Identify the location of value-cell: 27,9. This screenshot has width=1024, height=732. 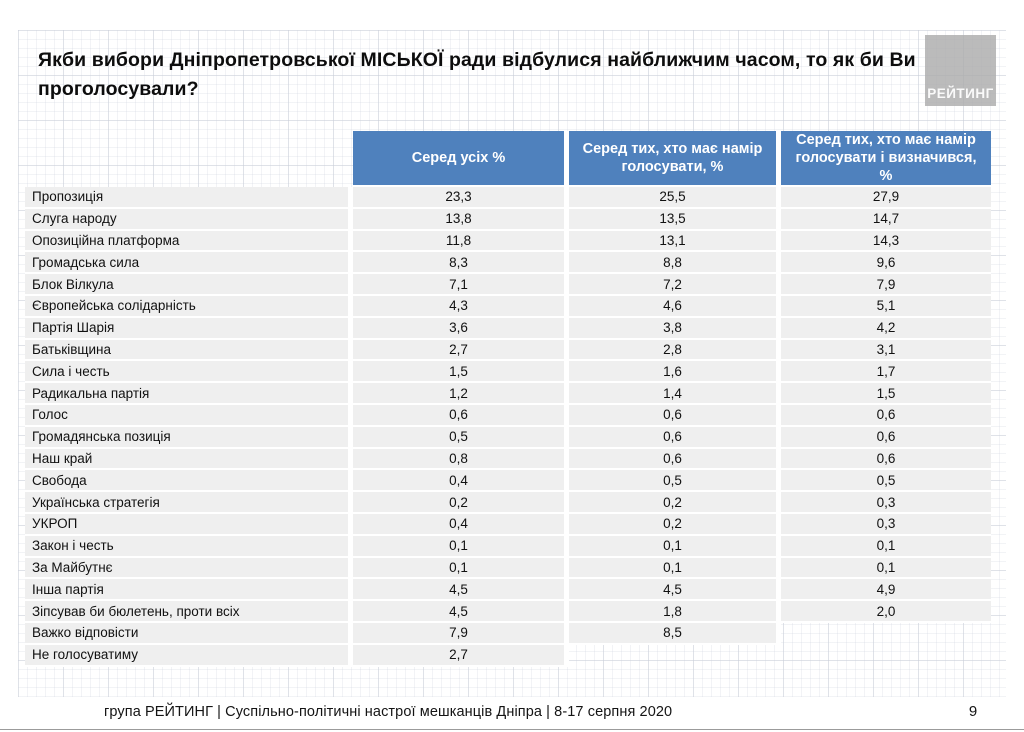
(886, 198).